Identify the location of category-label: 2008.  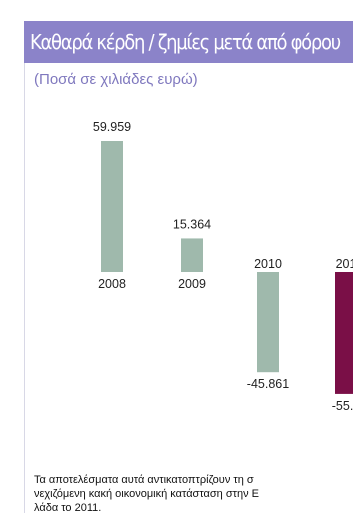
(112, 284).